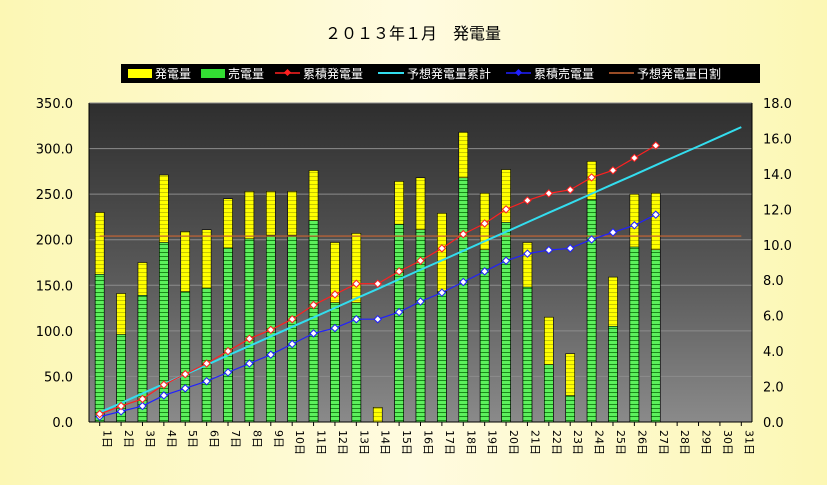 The width and height of the screenshot is (827, 485). Describe the element at coordinates (140, 73) in the screenshot. I see `legend-swatch-generation` at that location.